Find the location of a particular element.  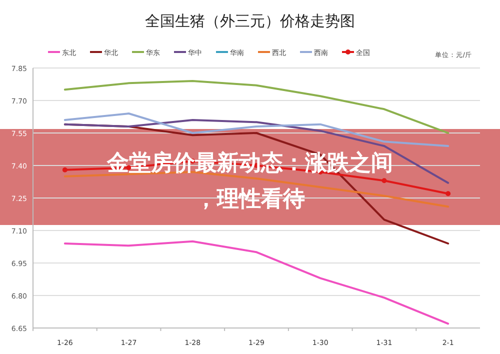

title: 全国生猪（外三元）价格走势图 is located at coordinates (250, 21).